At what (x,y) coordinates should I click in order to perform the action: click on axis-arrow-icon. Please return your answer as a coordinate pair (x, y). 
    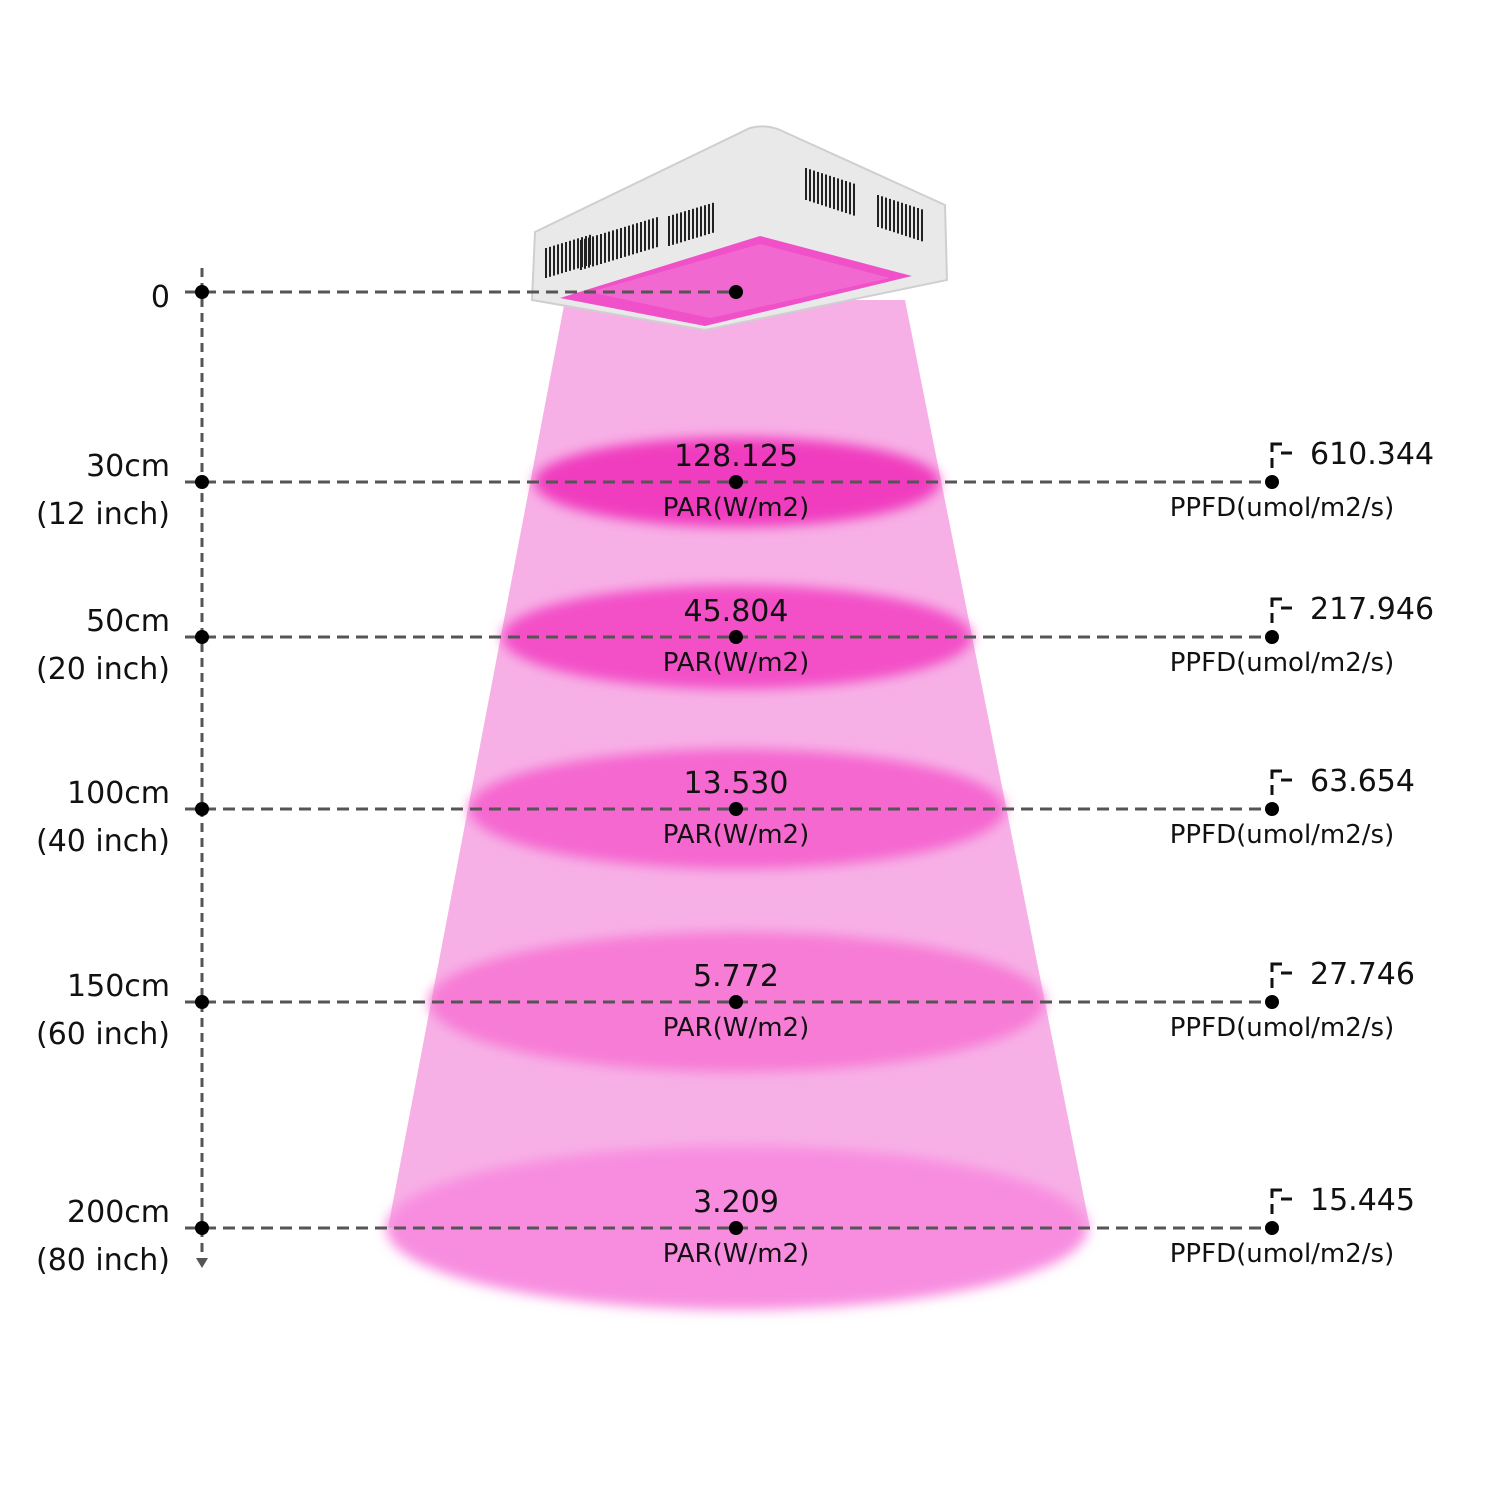
    Looking at the image, I should click on (202, 1263).